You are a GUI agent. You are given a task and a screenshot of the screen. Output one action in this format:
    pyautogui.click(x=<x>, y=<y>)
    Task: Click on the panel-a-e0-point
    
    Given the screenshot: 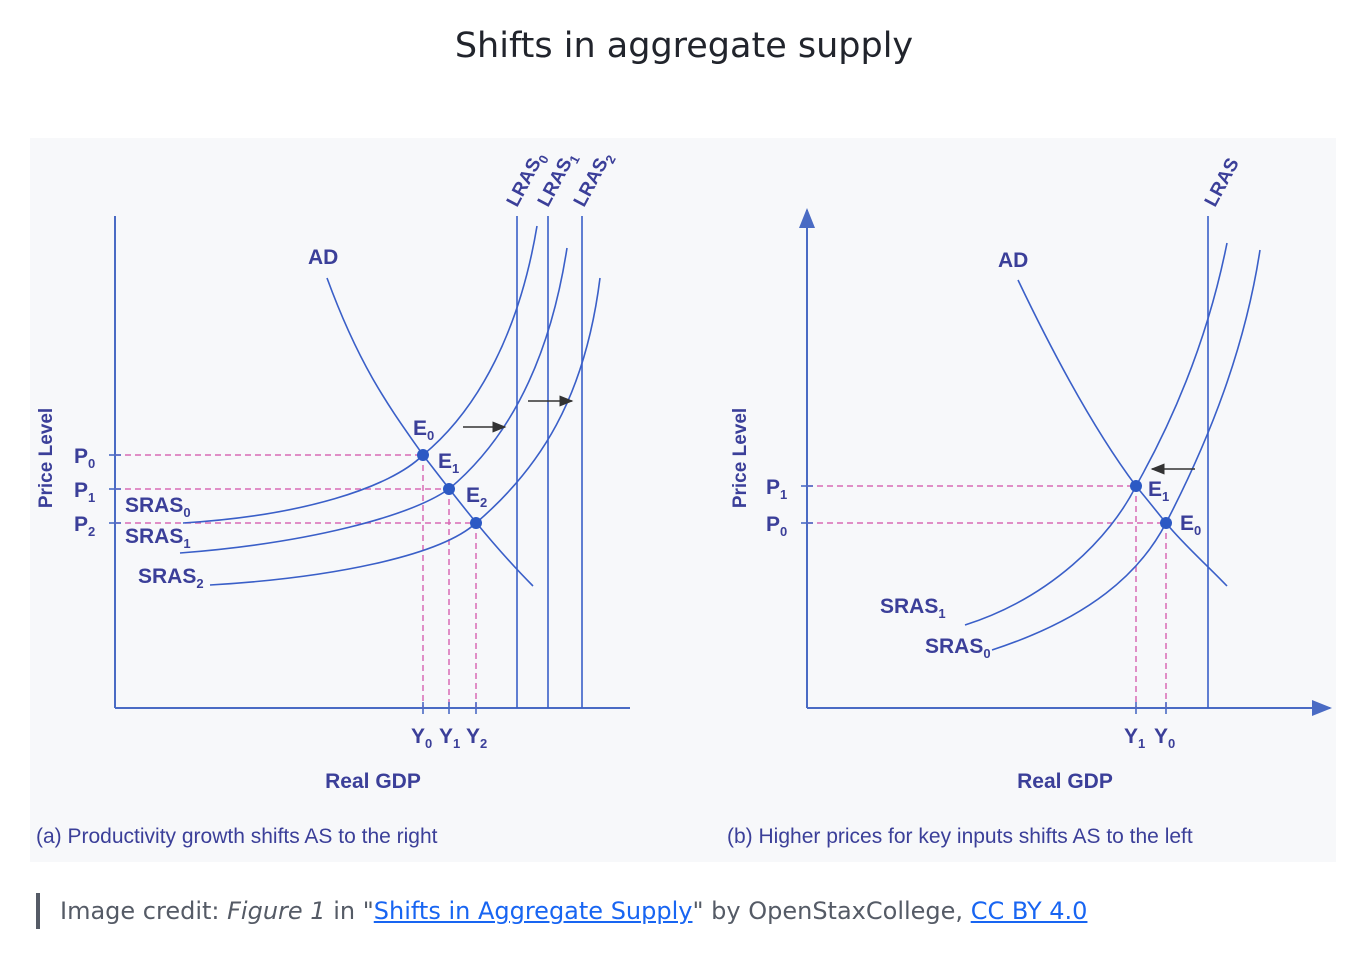 What is the action you would take?
    pyautogui.click(x=423, y=455)
    